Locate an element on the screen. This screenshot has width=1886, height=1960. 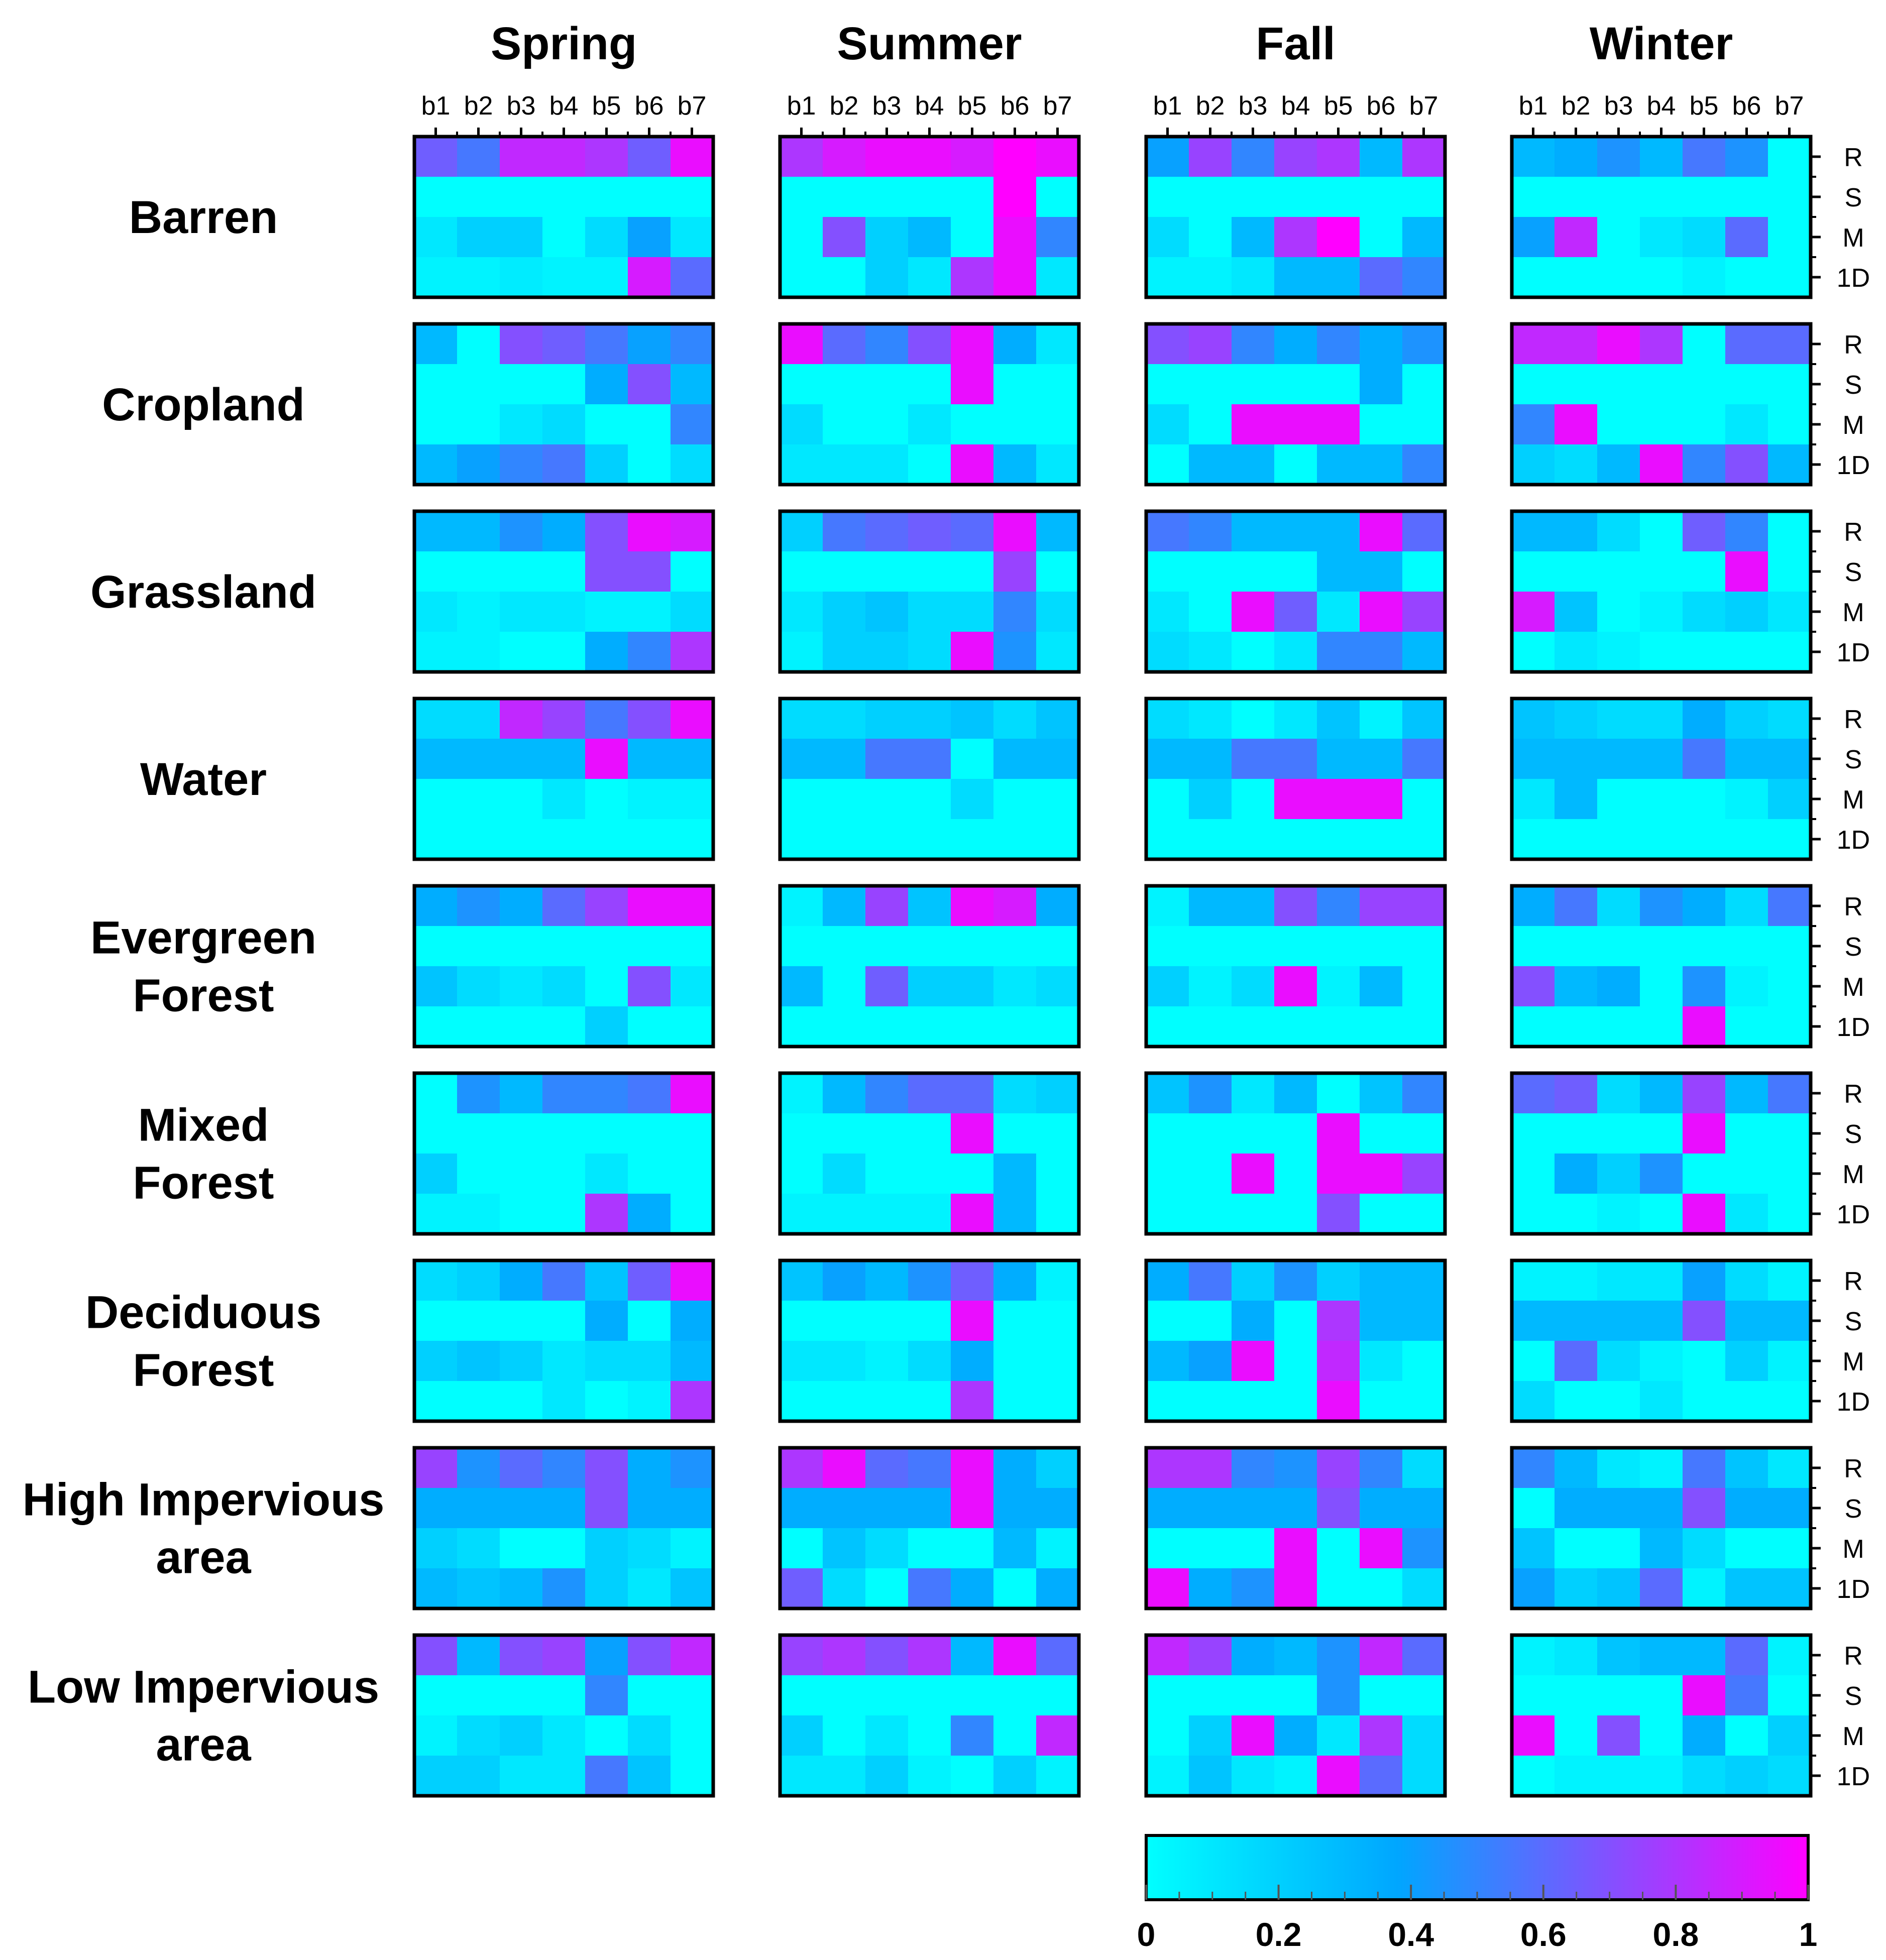
heatmap-panel-deciduous-forest-winter: RSM 1D is located at coordinates (1690, 1340).